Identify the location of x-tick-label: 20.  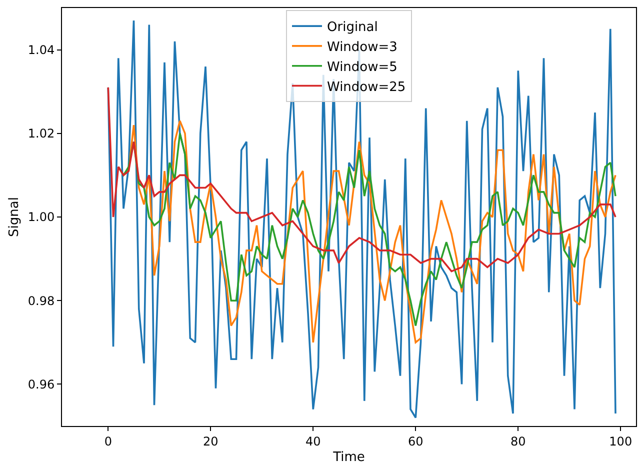
(210, 441).